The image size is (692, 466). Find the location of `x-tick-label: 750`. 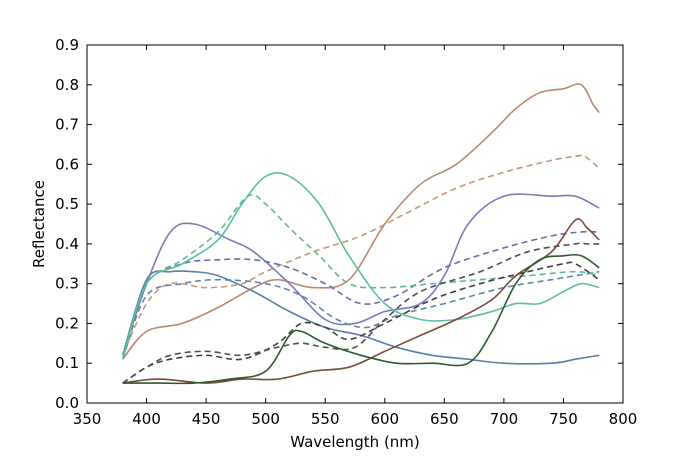

x-tick-label: 750 is located at coordinates (563, 419).